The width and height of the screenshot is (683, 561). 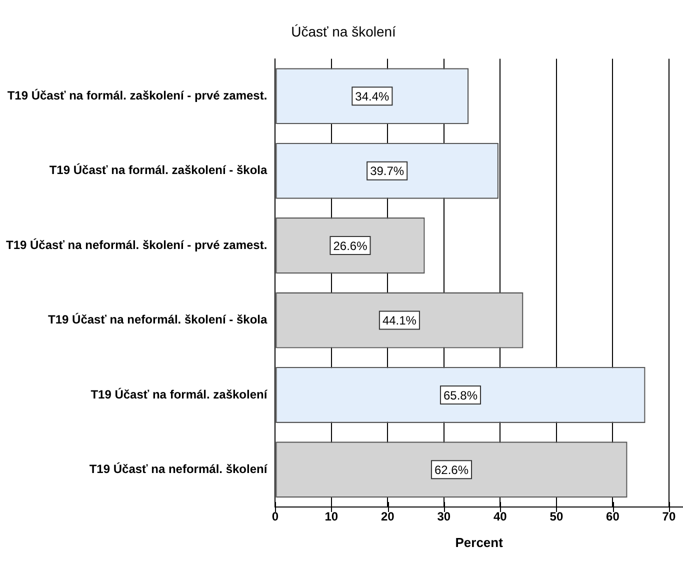 I want to click on x-tick-label: 70, so click(x=669, y=517).